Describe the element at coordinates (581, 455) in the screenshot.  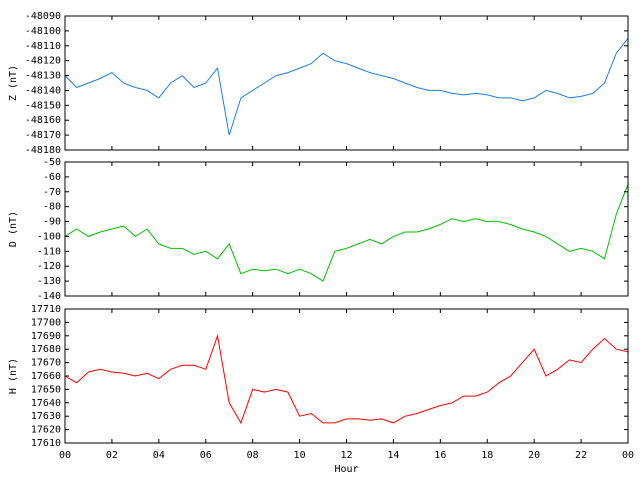
I see `x-tick-label: 22` at that location.